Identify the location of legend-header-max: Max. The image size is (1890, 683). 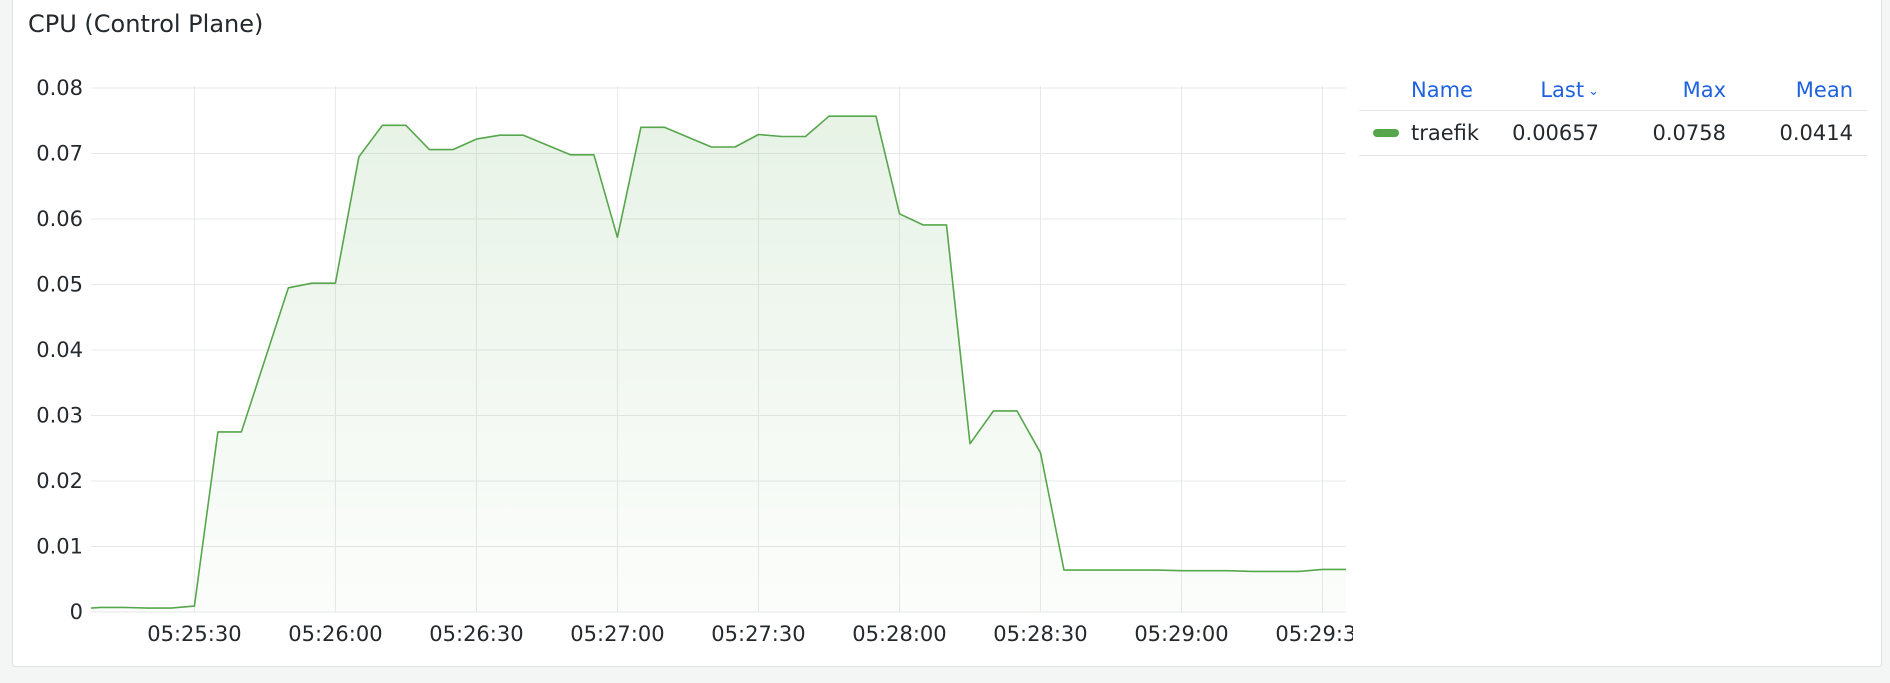
(1676, 90).